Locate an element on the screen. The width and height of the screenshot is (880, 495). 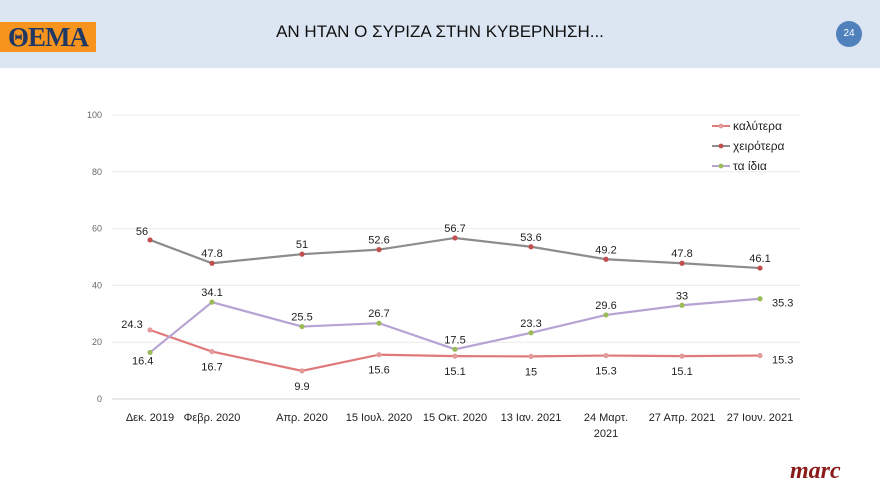
x-tick-label: 24 Μαρτ. is located at coordinates (606, 418).